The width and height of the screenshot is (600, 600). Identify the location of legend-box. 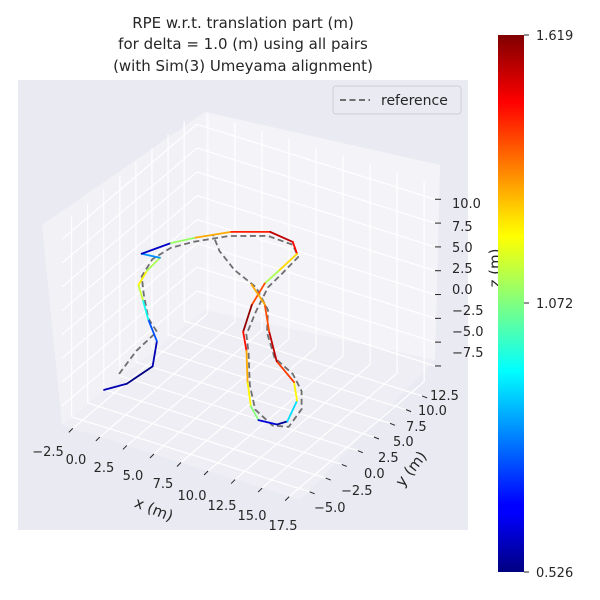
(397, 100).